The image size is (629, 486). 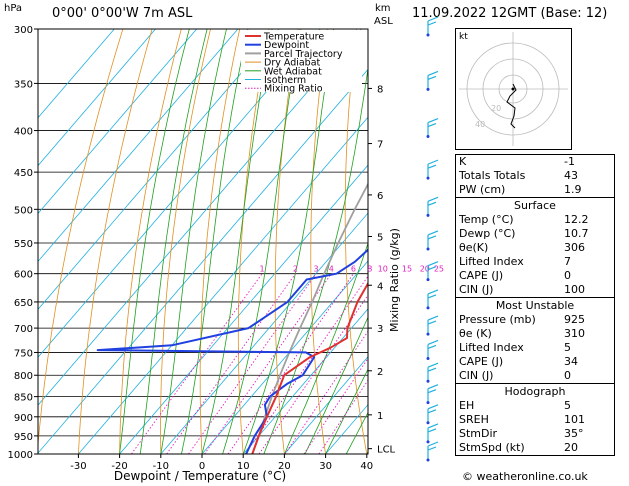 I want to click on row-label: Lifted Index, so click(x=491, y=261).